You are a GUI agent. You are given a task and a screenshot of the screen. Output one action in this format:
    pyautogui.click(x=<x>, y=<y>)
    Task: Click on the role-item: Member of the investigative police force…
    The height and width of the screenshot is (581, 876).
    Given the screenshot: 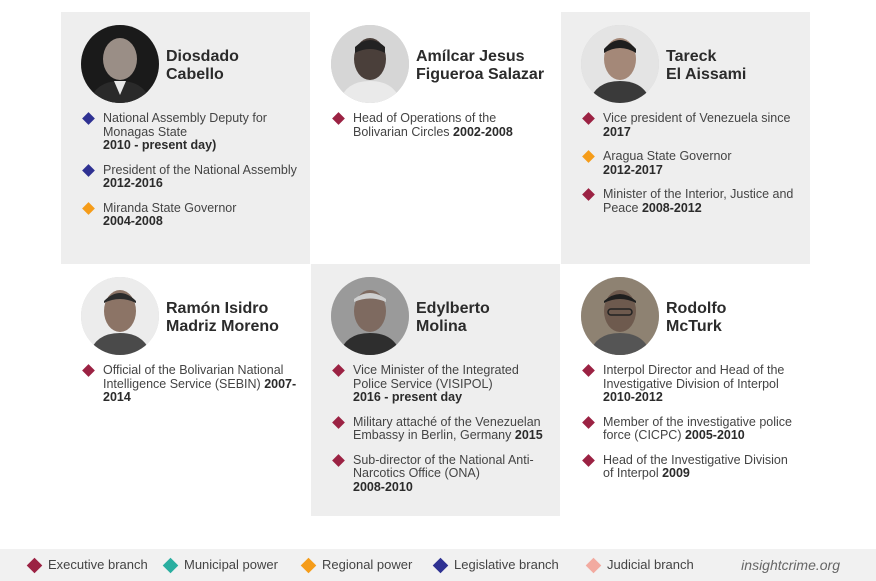 What is the action you would take?
    pyautogui.click(x=690, y=429)
    